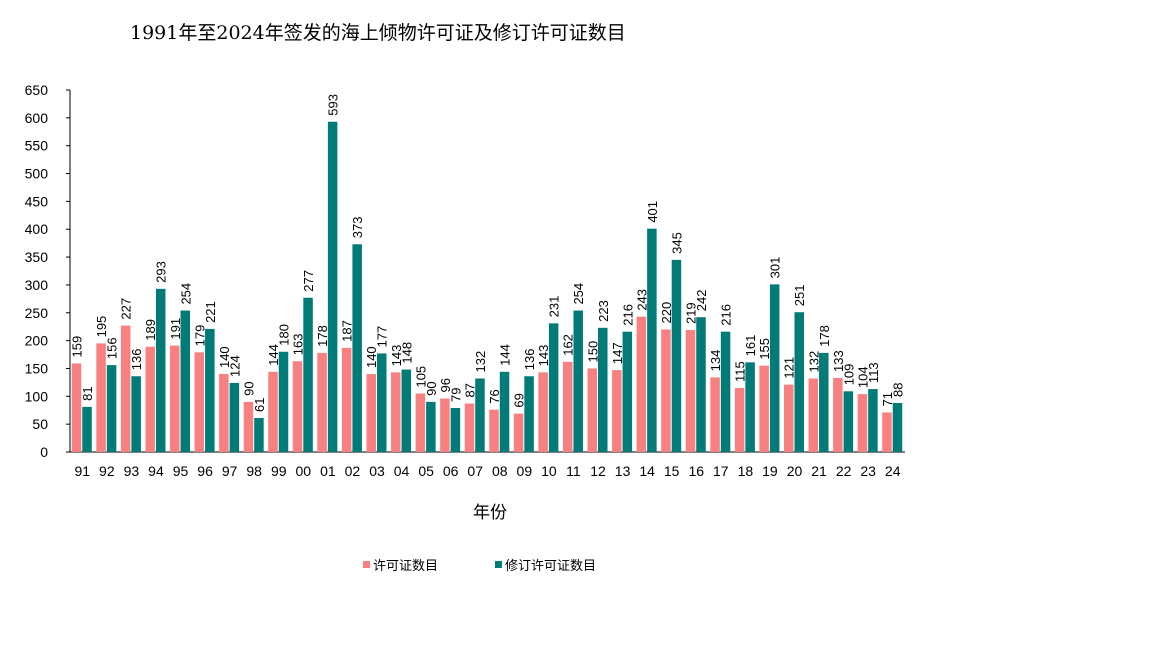 The height and width of the screenshot is (648, 1152). Describe the element at coordinates (455, 395) in the screenshot. I see `data-label: 79` at that location.